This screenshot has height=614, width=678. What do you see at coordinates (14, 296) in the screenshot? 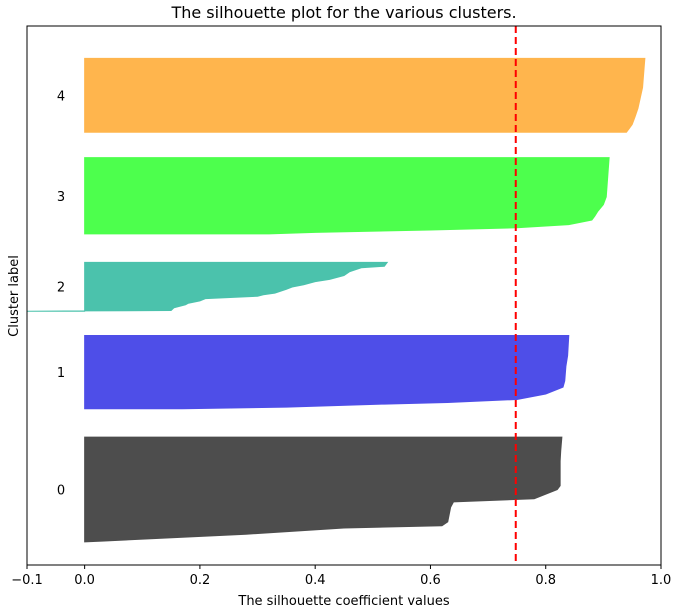
I see `y-axis-label: Cluster label` at bounding box center [14, 296].